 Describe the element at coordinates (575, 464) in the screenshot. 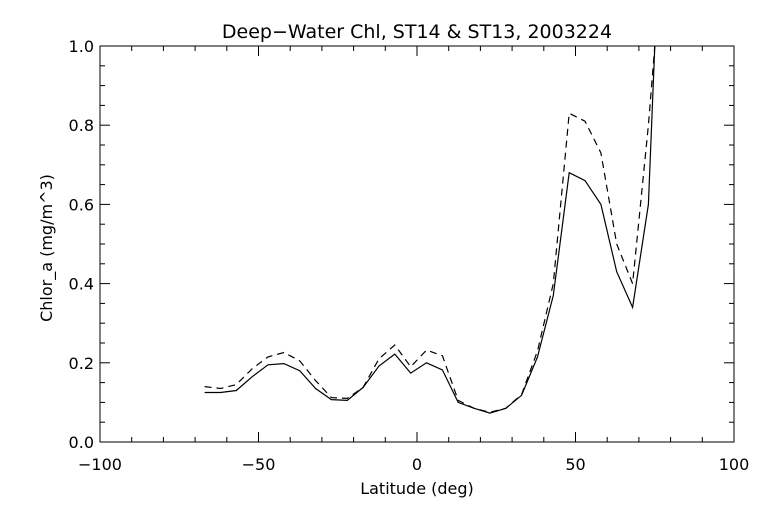

I see `x-tick-label: 50` at that location.